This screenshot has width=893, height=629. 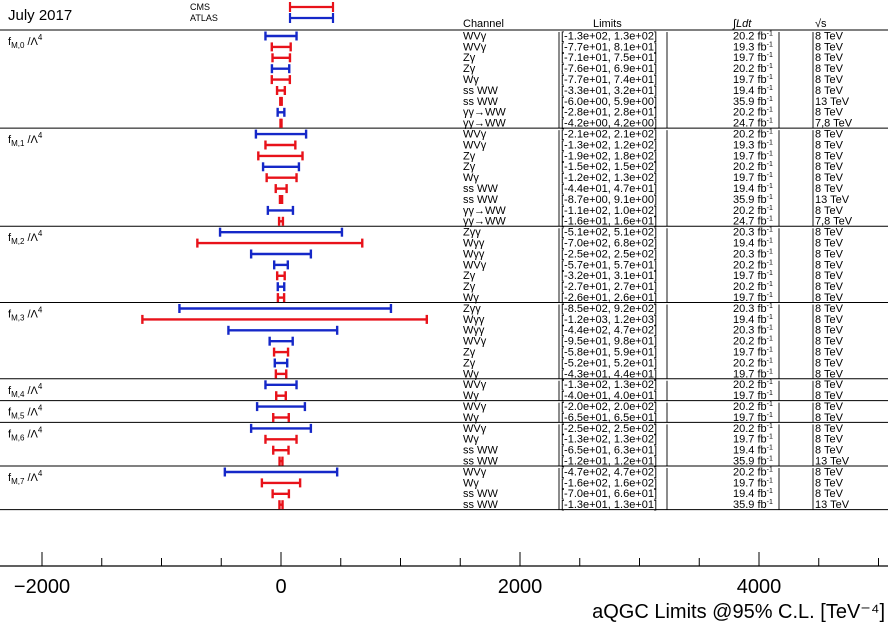 What do you see at coordinates (204, 18) in the screenshot?
I see `legend-label-atlas: ATLAS` at bounding box center [204, 18].